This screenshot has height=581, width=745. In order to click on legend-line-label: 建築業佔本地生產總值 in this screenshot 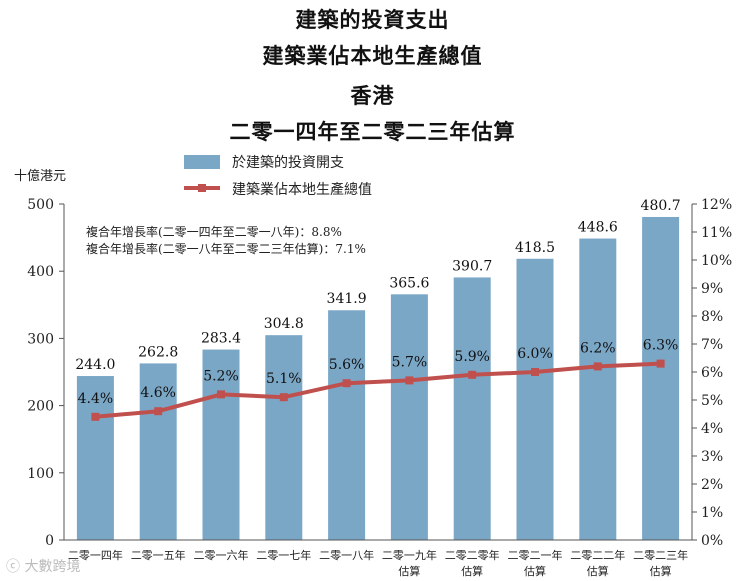, I will do `click(302, 189)`.